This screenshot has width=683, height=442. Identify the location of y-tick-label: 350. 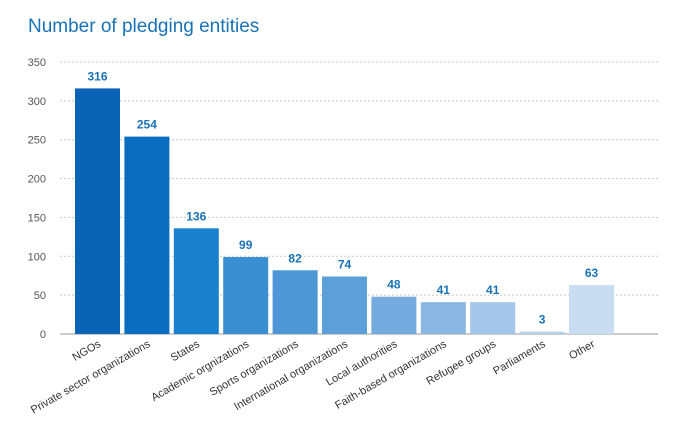
(37, 63).